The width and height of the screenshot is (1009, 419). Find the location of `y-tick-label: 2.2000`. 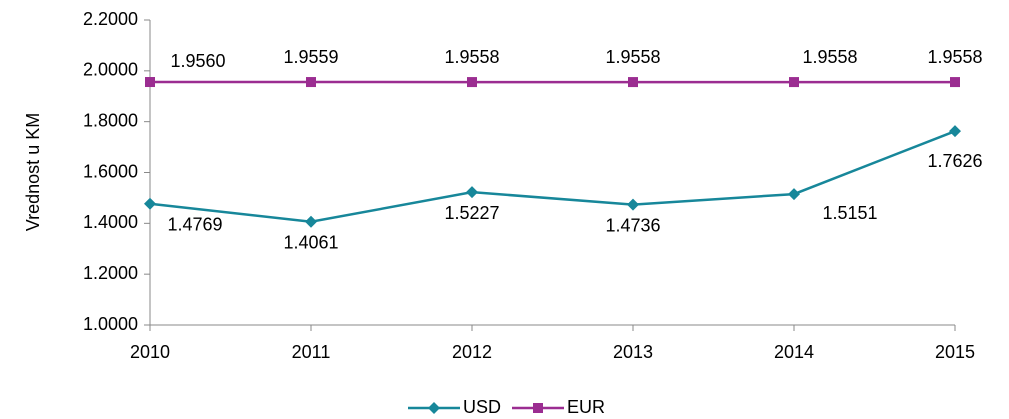

y-tick-label: 2.2000 is located at coordinates (110, 19).